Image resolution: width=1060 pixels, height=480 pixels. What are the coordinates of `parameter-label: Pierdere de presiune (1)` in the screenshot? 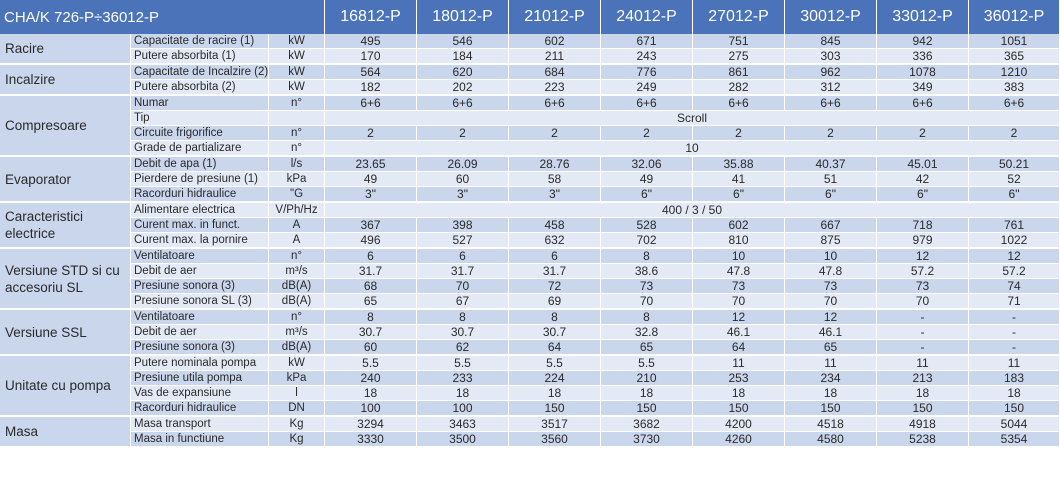 It's located at (200, 179).